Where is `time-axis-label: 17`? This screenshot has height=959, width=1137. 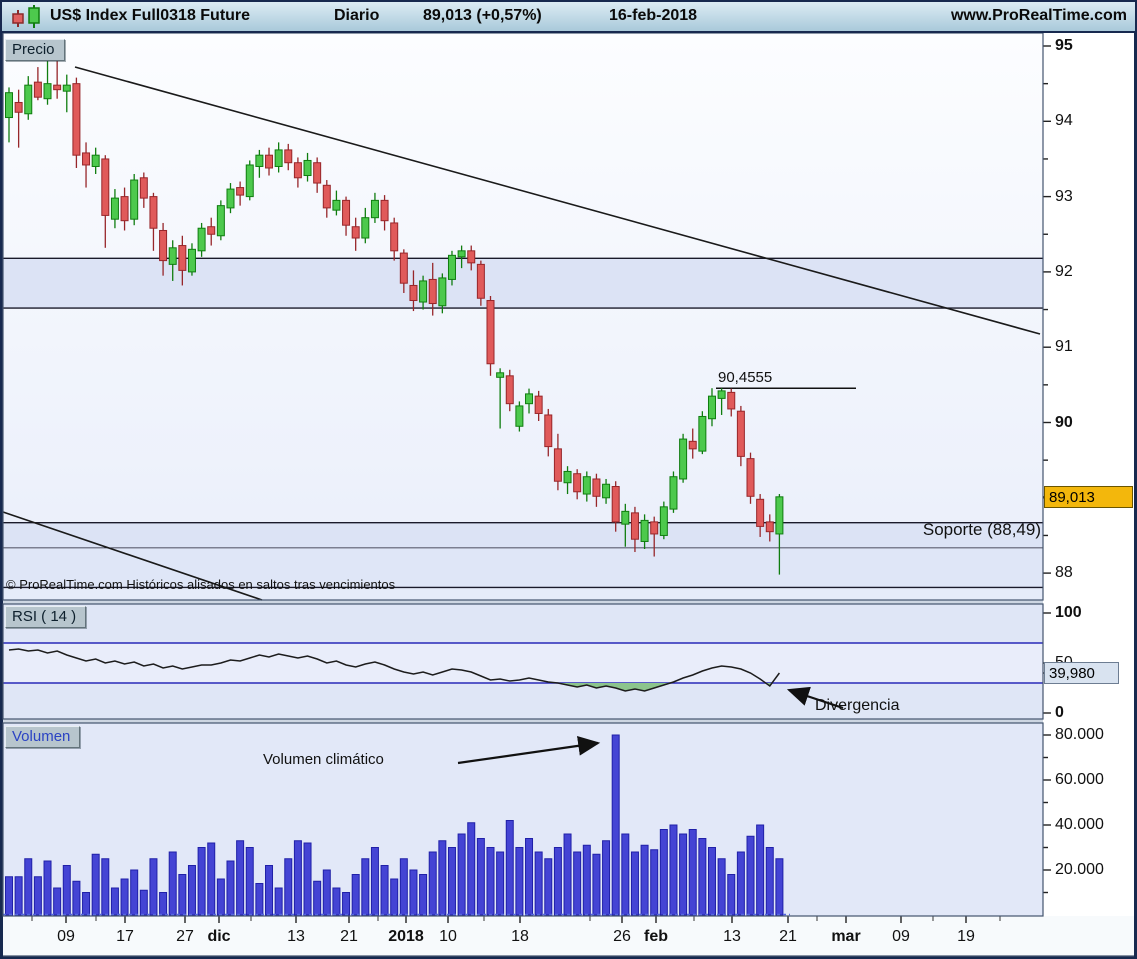
time-axis-label: 17 is located at coordinates (125, 936).